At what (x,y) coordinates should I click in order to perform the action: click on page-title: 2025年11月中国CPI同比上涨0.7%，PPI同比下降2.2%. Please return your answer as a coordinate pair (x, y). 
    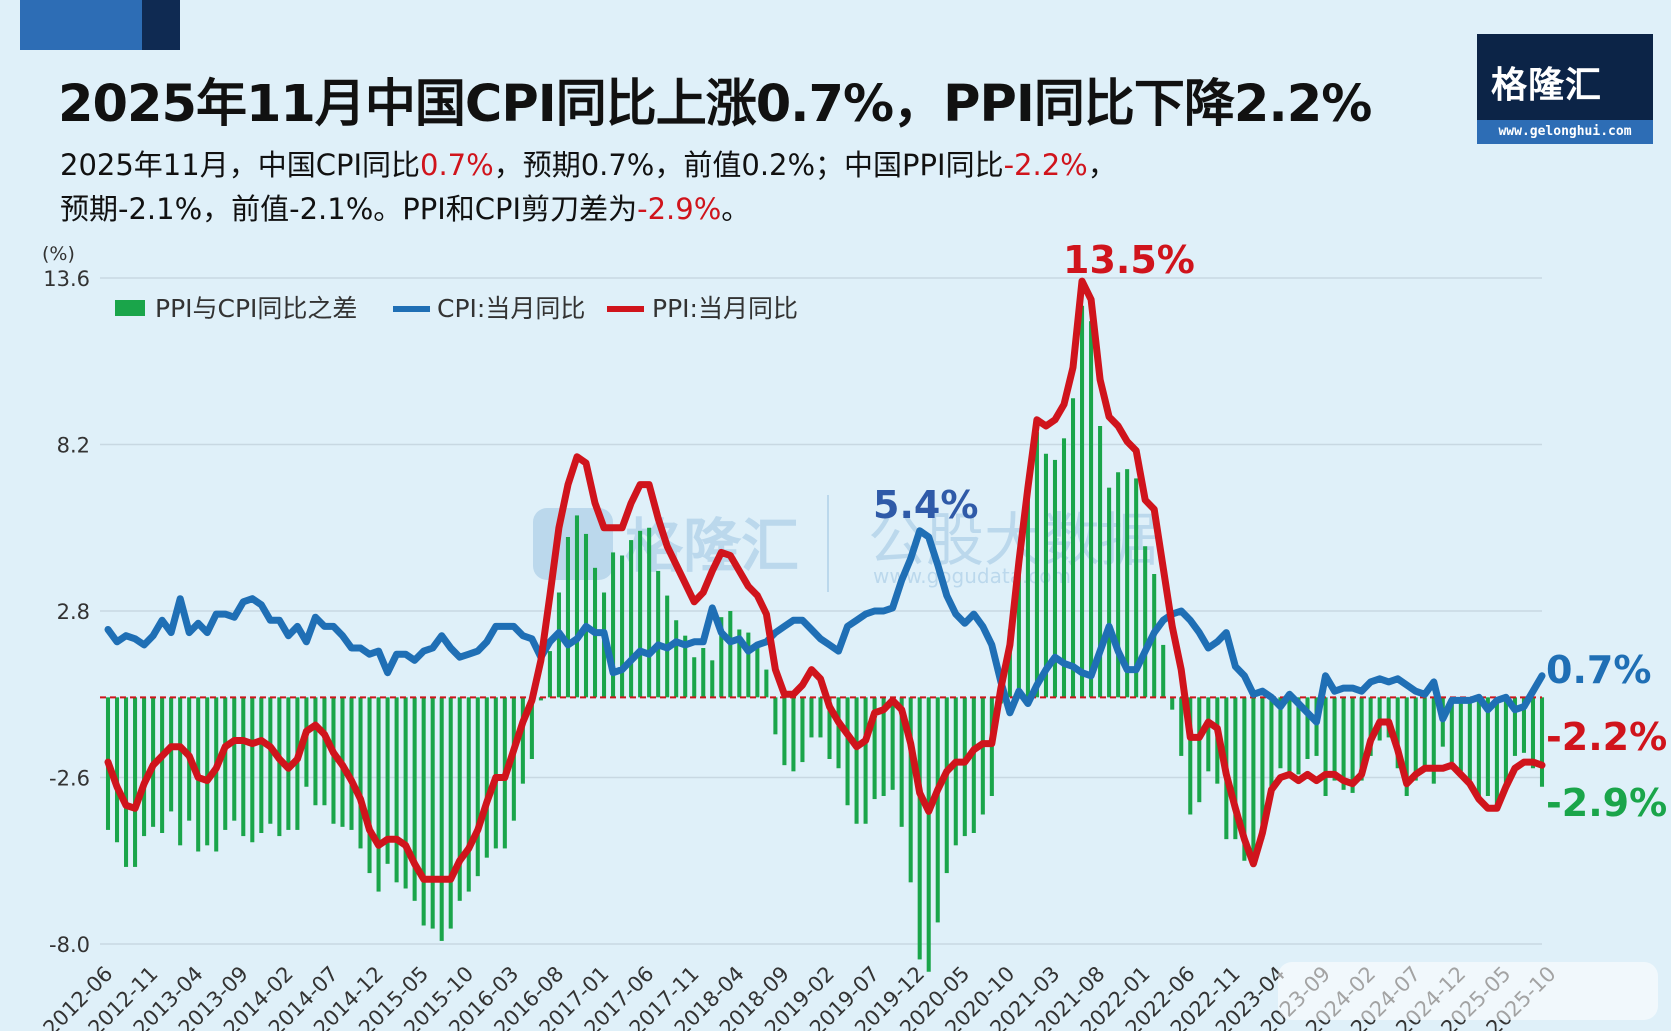
    Looking at the image, I should click on (715, 104).